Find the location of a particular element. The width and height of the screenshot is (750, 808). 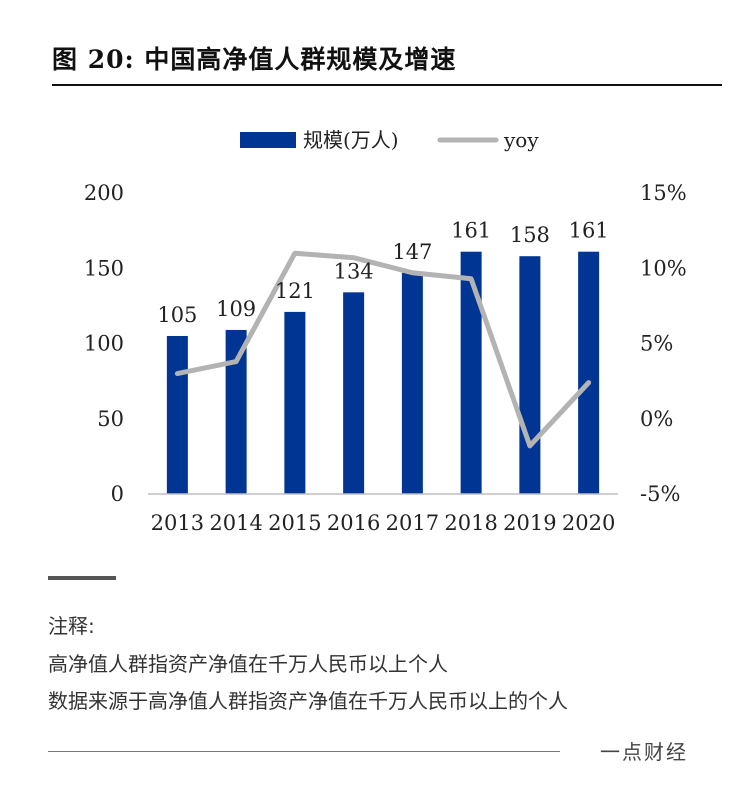

x-axis-tick-label: 2016 is located at coordinates (353, 523).